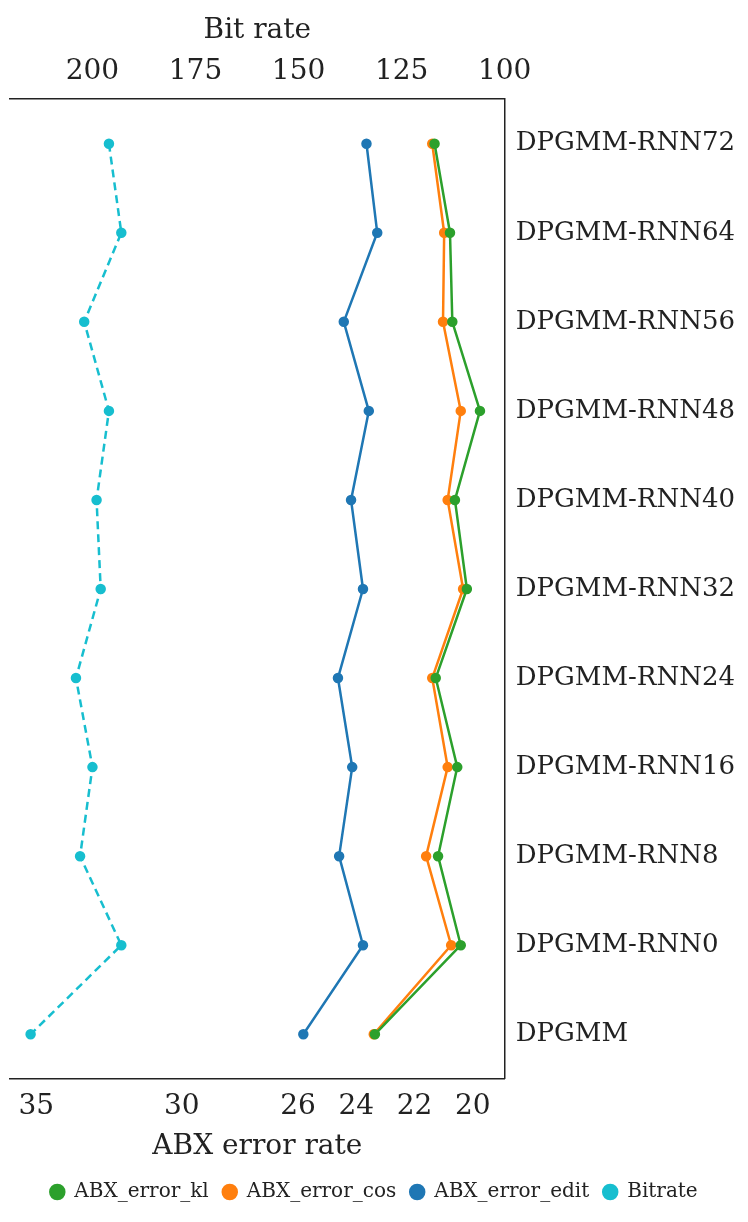 The width and height of the screenshot is (748, 1222). Describe the element at coordinates (625, 586) in the screenshot. I see `y-tick-label: DPGMM-RNN32` at that location.